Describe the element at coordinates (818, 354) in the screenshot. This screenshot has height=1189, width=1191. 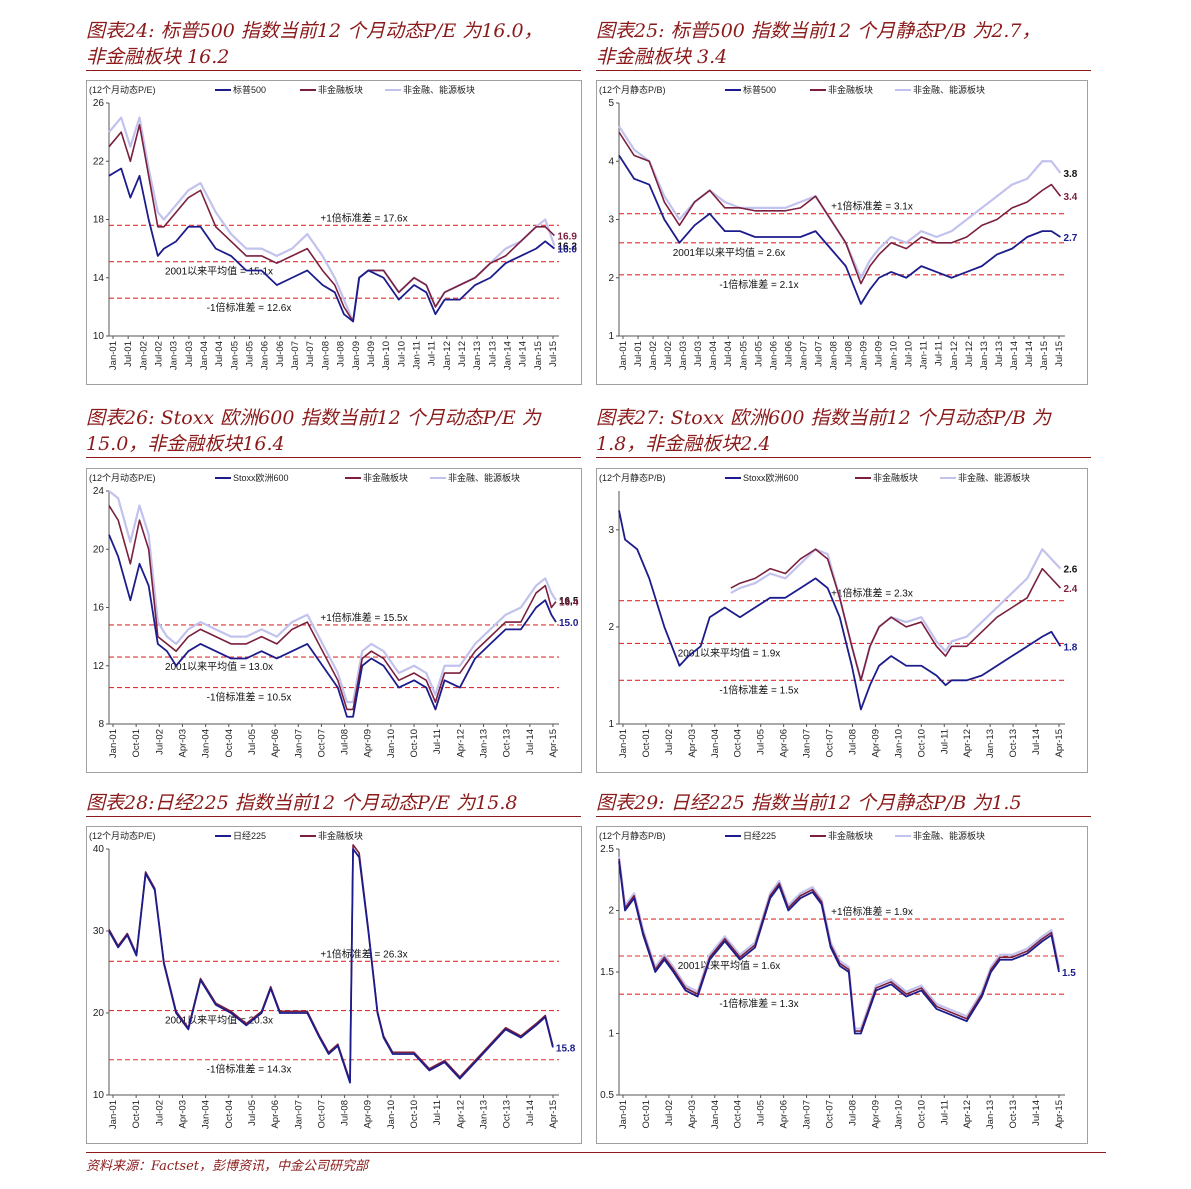
I see `x-tick-label: Jul-07` at that location.